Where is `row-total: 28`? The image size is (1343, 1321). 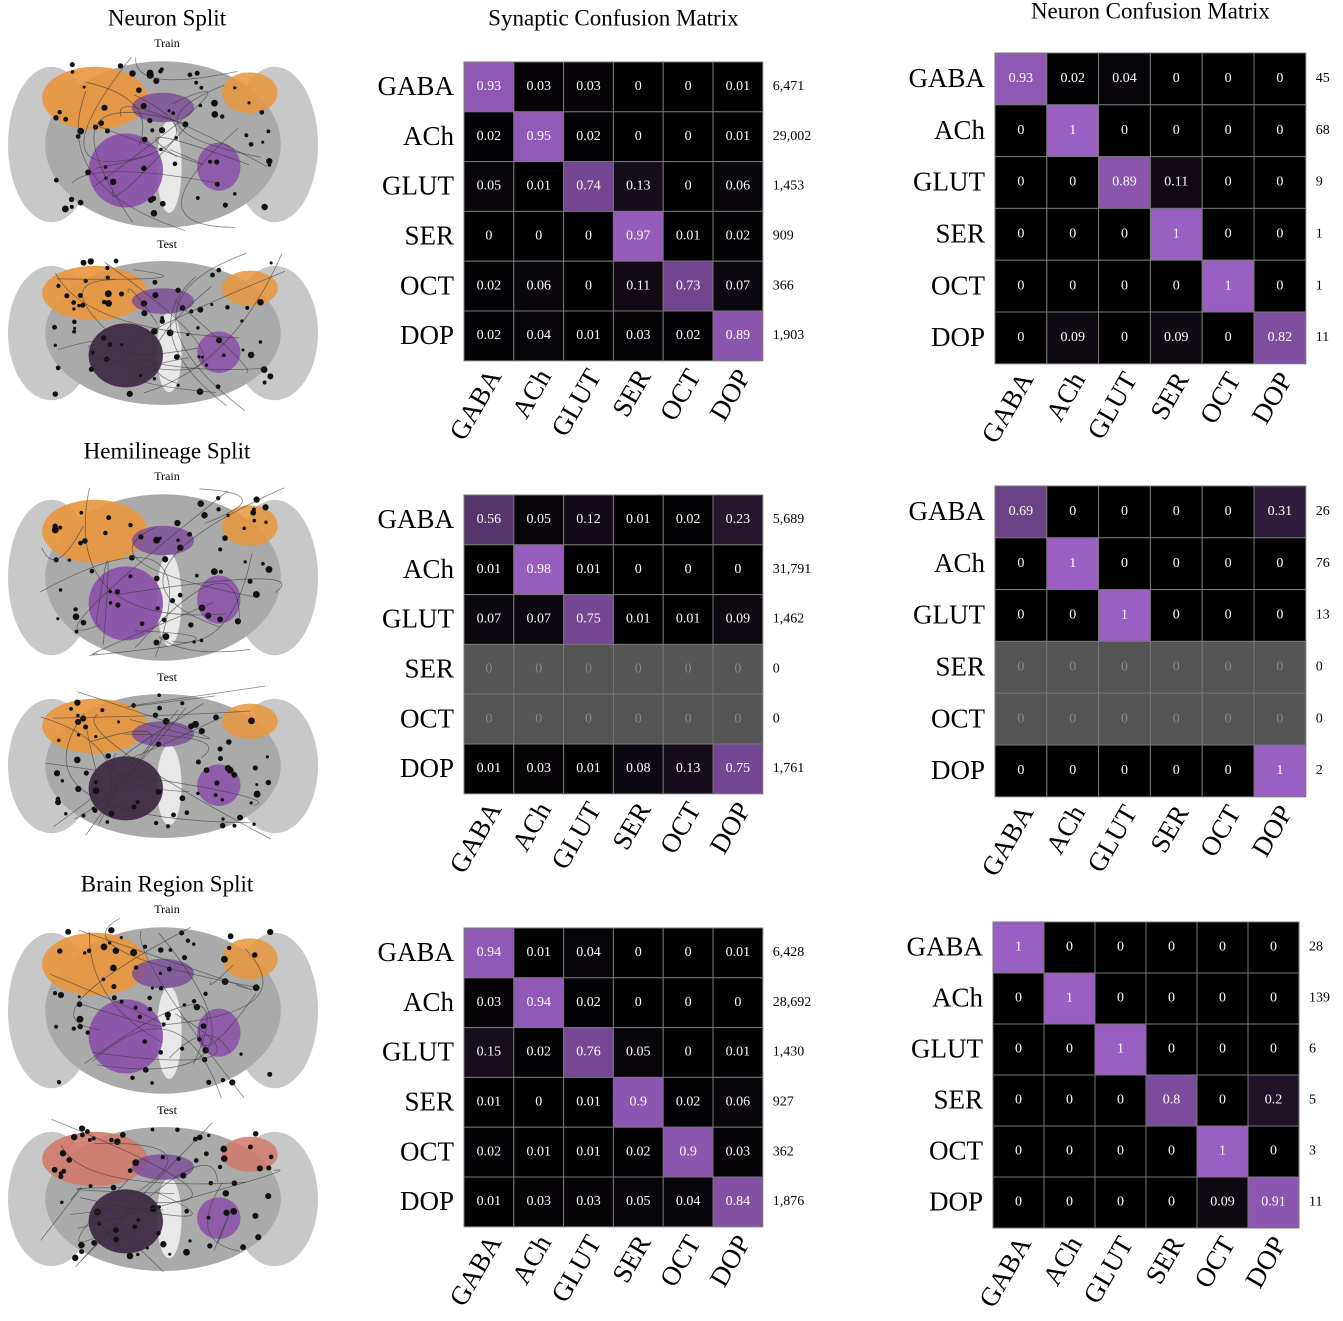
row-total: 28 is located at coordinates (1316, 947).